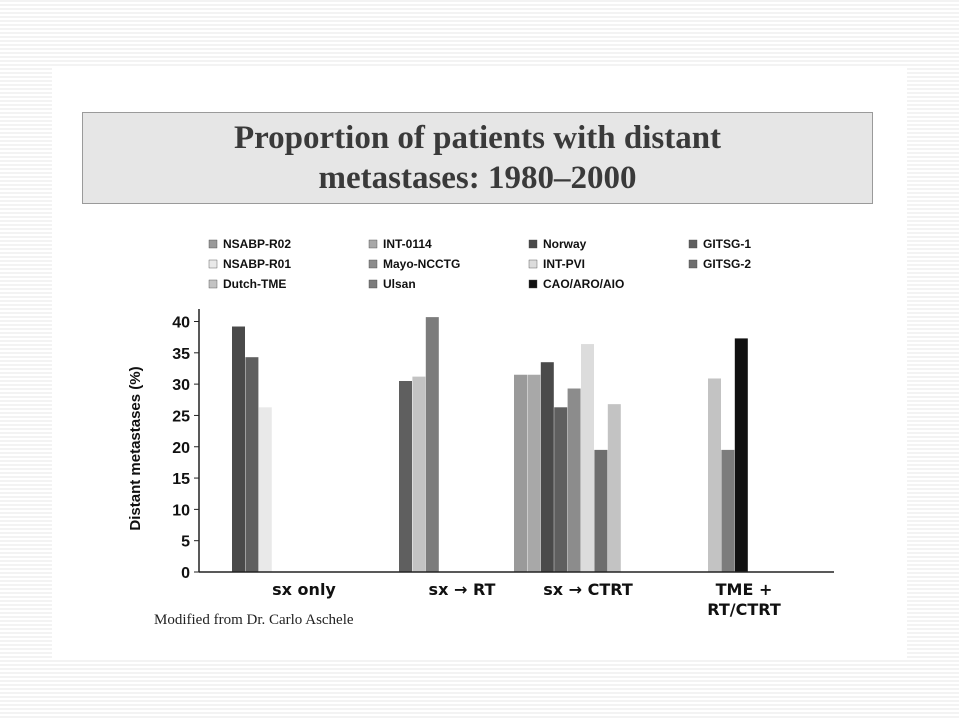  What do you see at coordinates (181, 510) in the screenshot?
I see `y-tick-label: 10` at bounding box center [181, 510].